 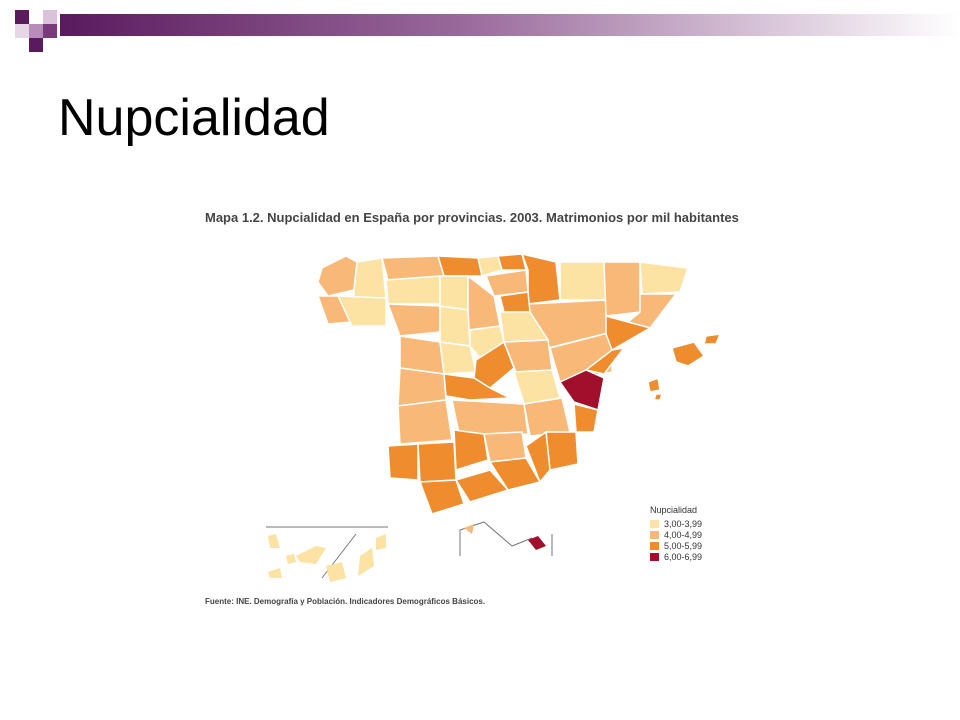 I want to click on province-almeria, so click(x=538, y=457).